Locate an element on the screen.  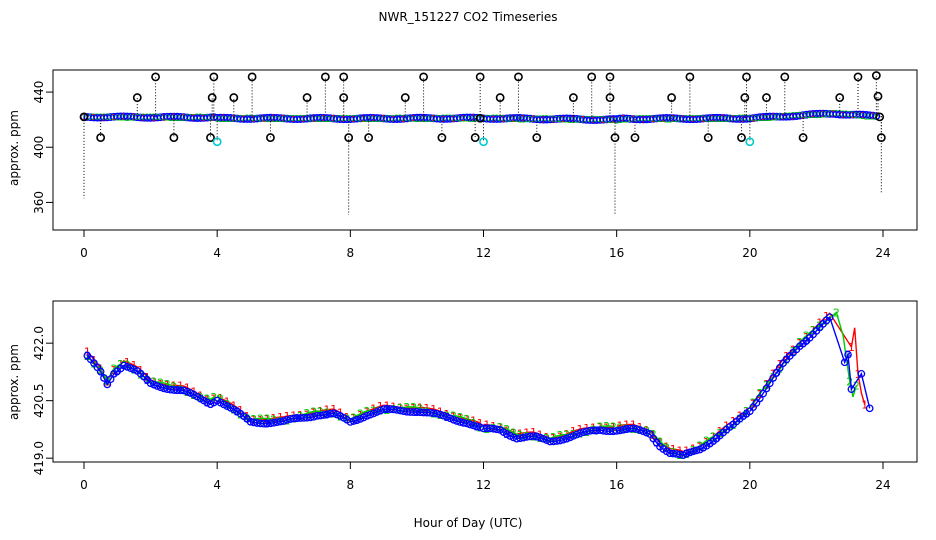
x-tick-label: 12 is located at coordinates (483, 253).